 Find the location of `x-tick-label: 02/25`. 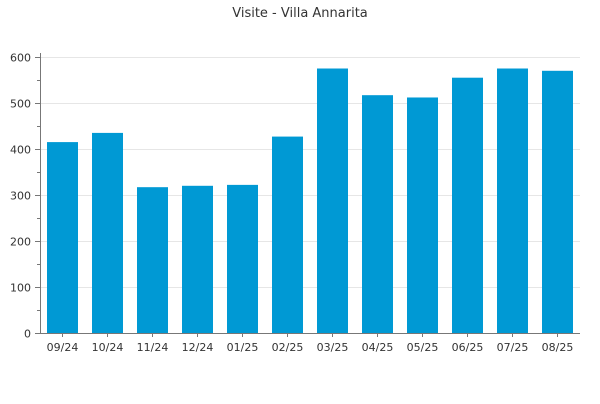

x-tick-label: 02/25 is located at coordinates (288, 347).